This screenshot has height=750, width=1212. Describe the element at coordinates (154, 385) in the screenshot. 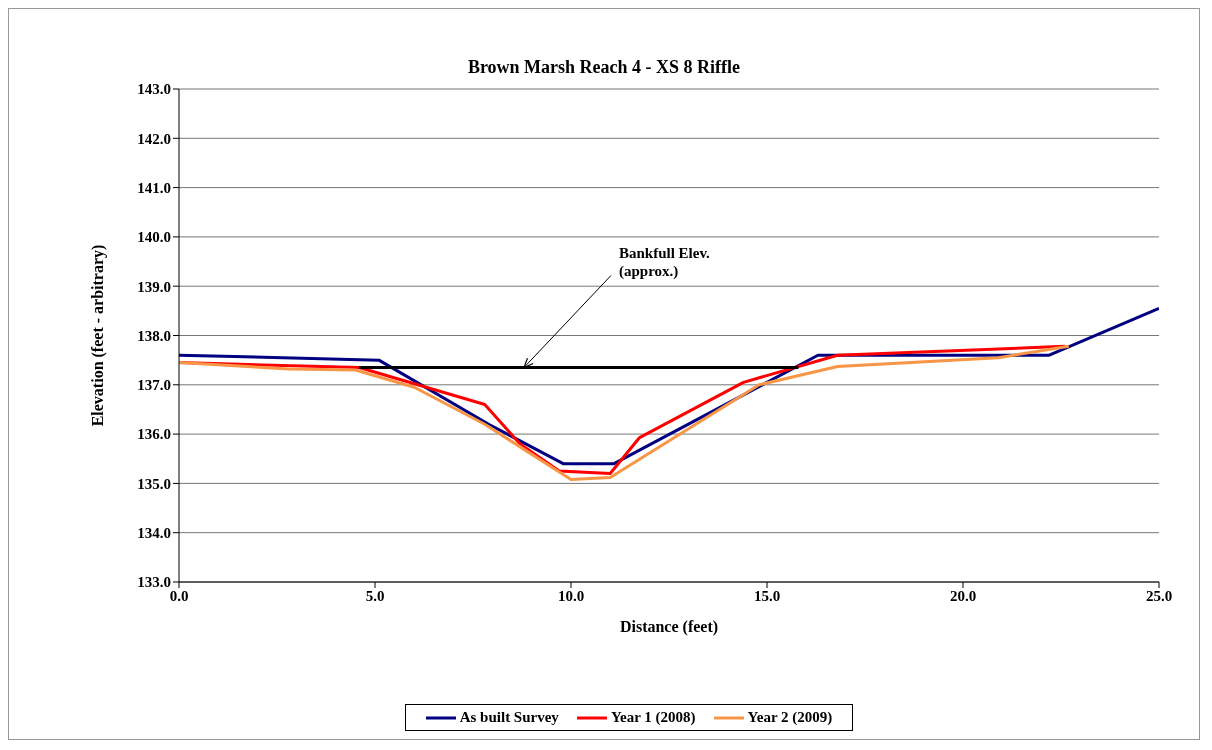

I see `y-tick-label: 137.0` at that location.